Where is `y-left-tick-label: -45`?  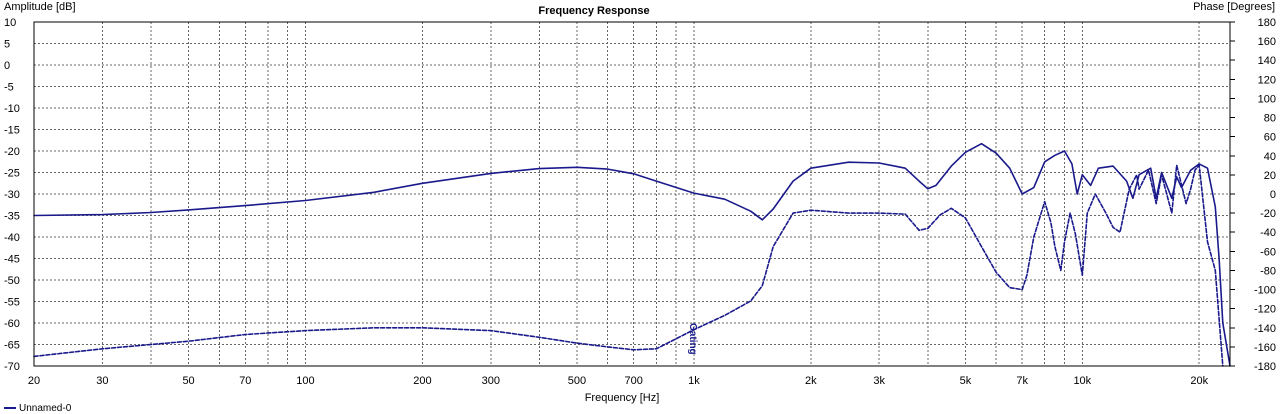 y-left-tick-label: -45 is located at coordinates (12, 260).